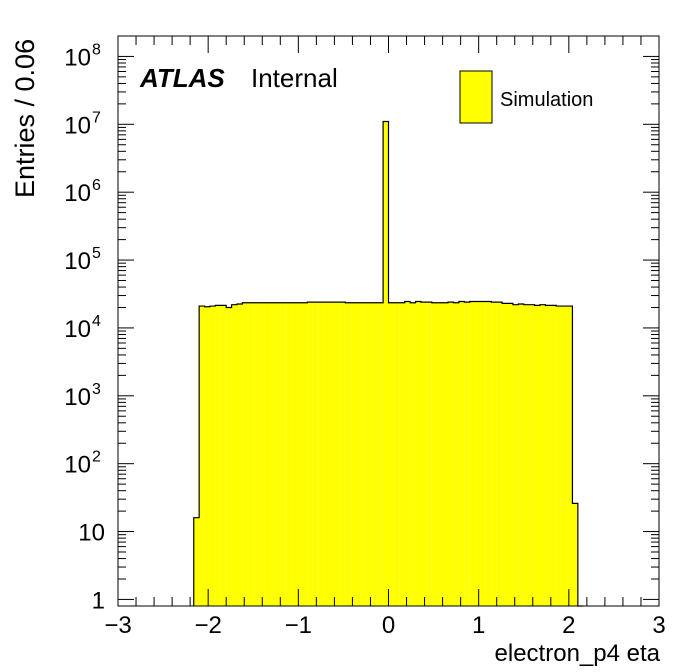  I want to click on y-tick-label: 10 7, so click(82, 124).